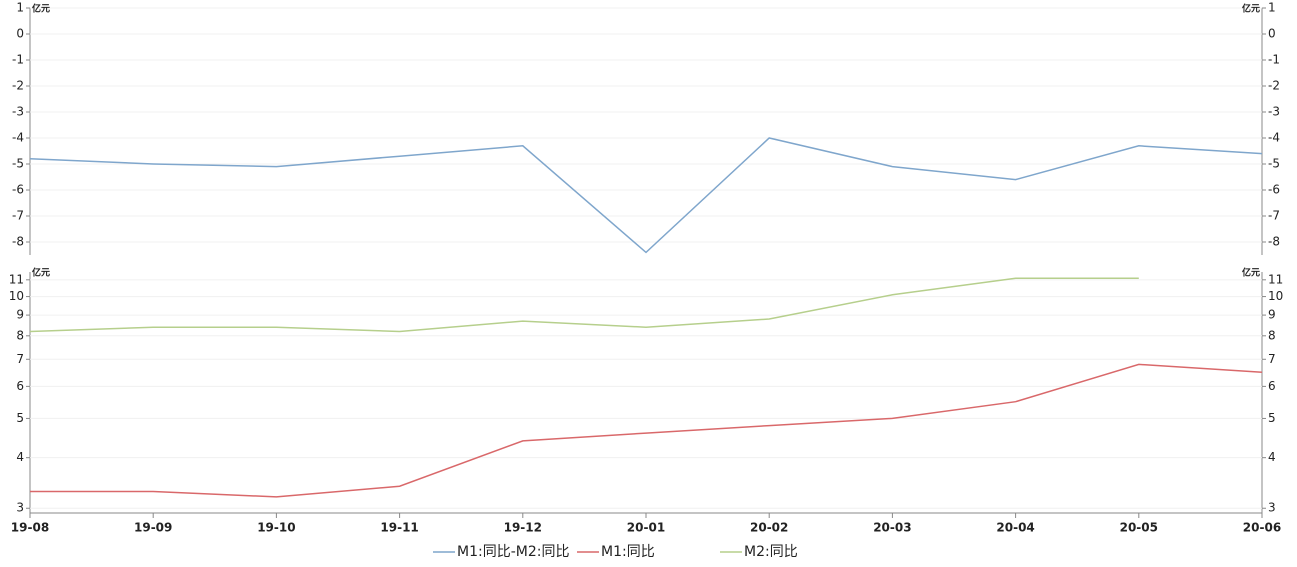  I want to click on y2-tick-label: 7, so click(1272, 359).